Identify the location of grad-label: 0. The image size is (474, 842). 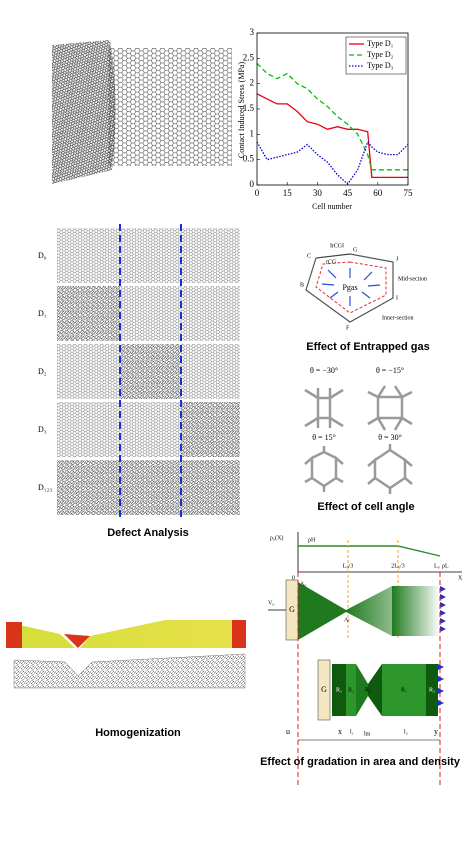
(293, 578).